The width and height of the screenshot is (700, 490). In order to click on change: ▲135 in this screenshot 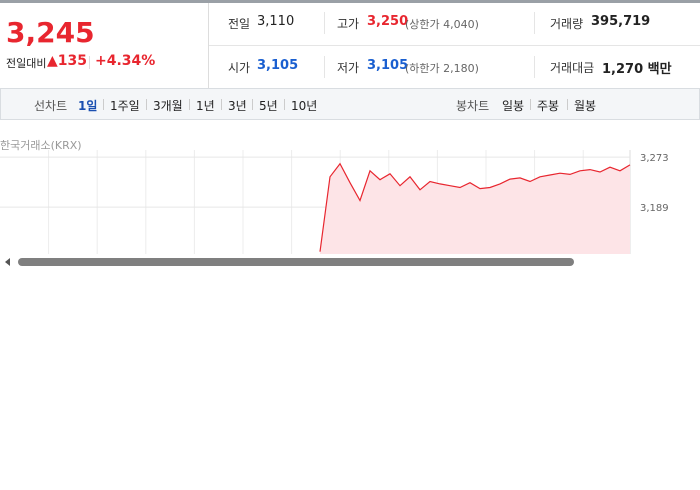, I will do `click(67, 61)`.